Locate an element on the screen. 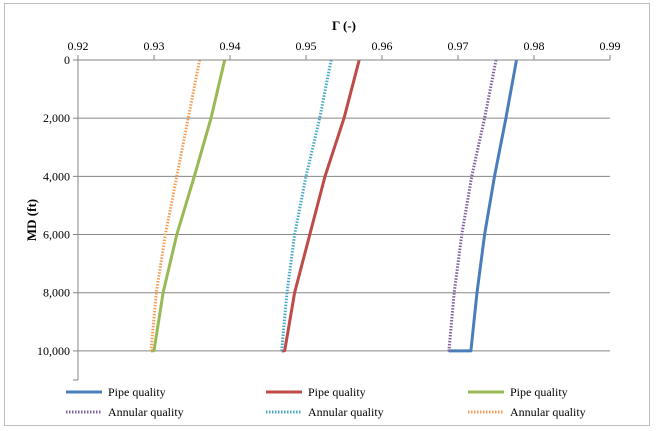 The image size is (656, 431). x-tick-label: 0.95 is located at coordinates (306, 46).